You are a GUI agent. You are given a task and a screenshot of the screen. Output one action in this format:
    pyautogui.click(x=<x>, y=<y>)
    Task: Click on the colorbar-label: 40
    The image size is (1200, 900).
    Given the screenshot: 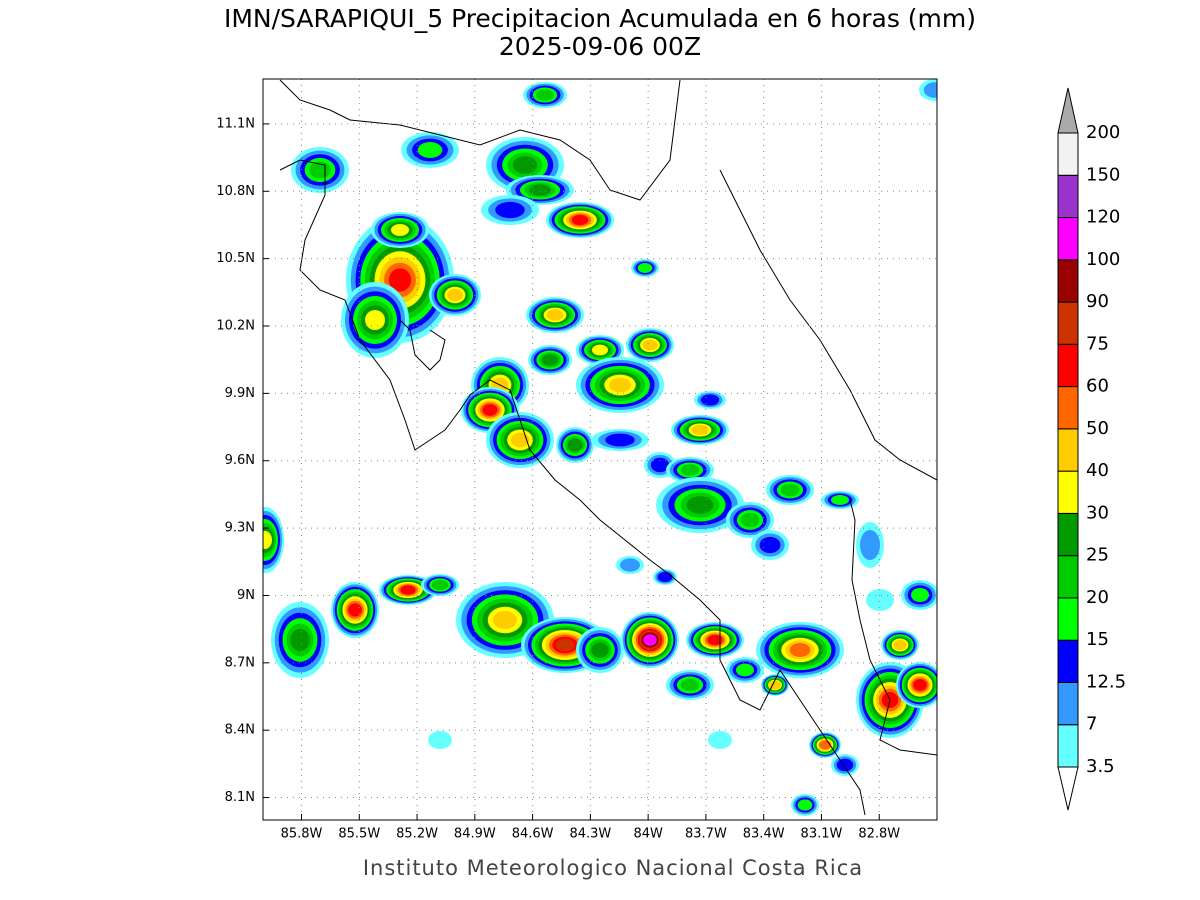 What is the action you would take?
    pyautogui.click(x=1097, y=470)
    